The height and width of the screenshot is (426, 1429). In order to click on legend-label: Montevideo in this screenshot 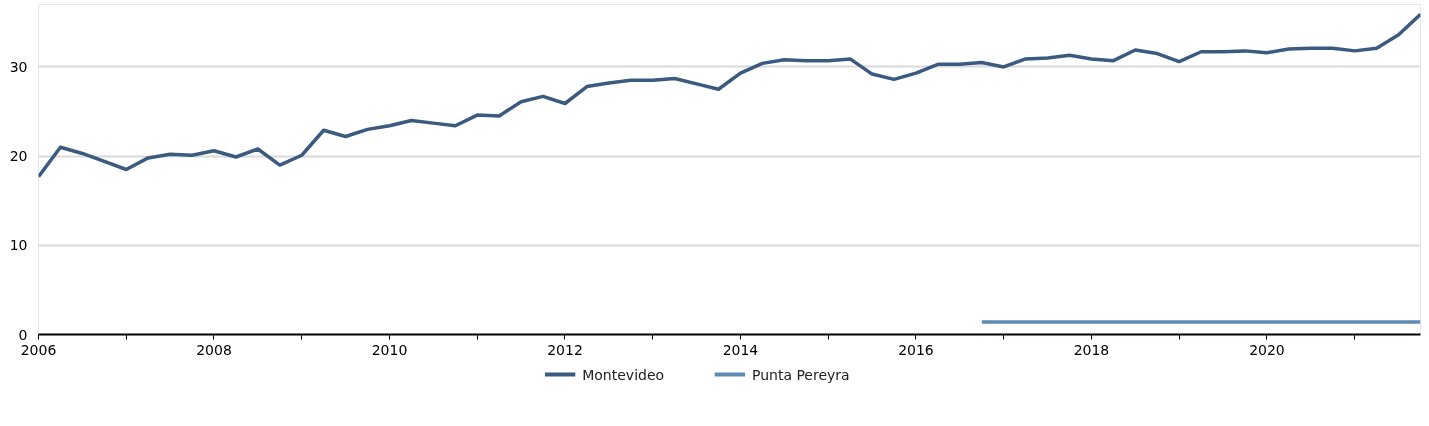, I will do `click(623, 374)`.